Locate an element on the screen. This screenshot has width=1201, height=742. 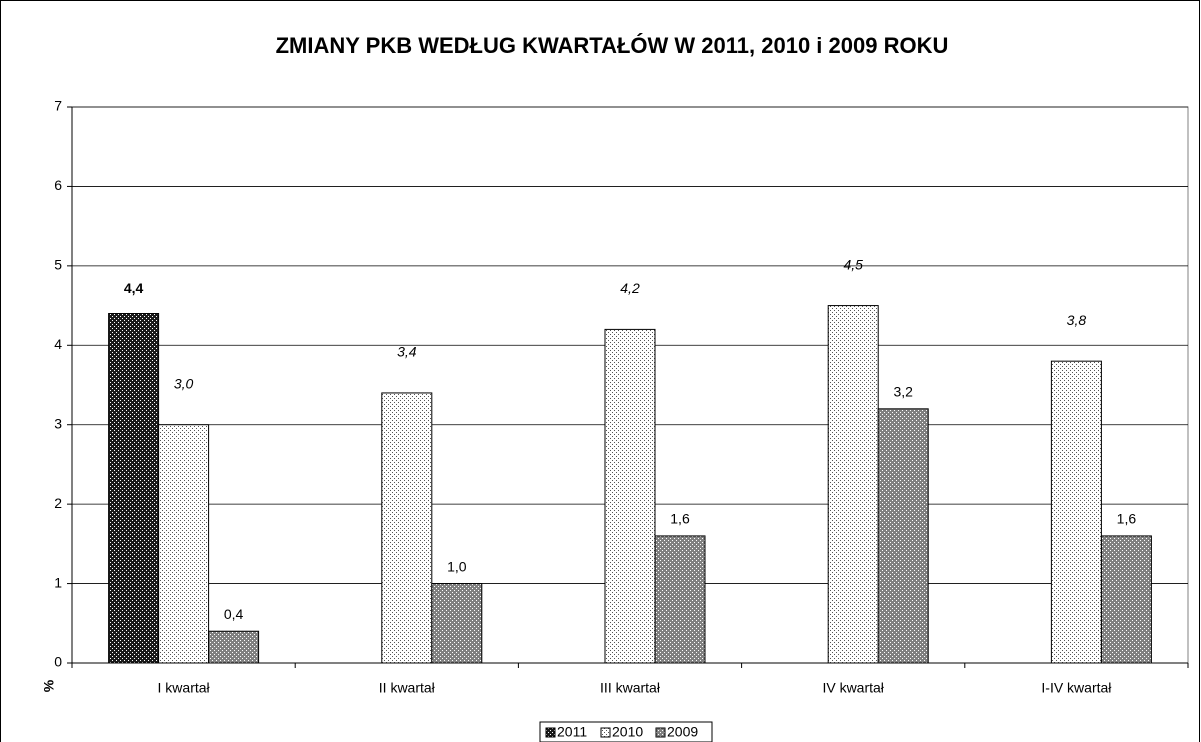
y-tick-label: 1 is located at coordinates (58, 582).